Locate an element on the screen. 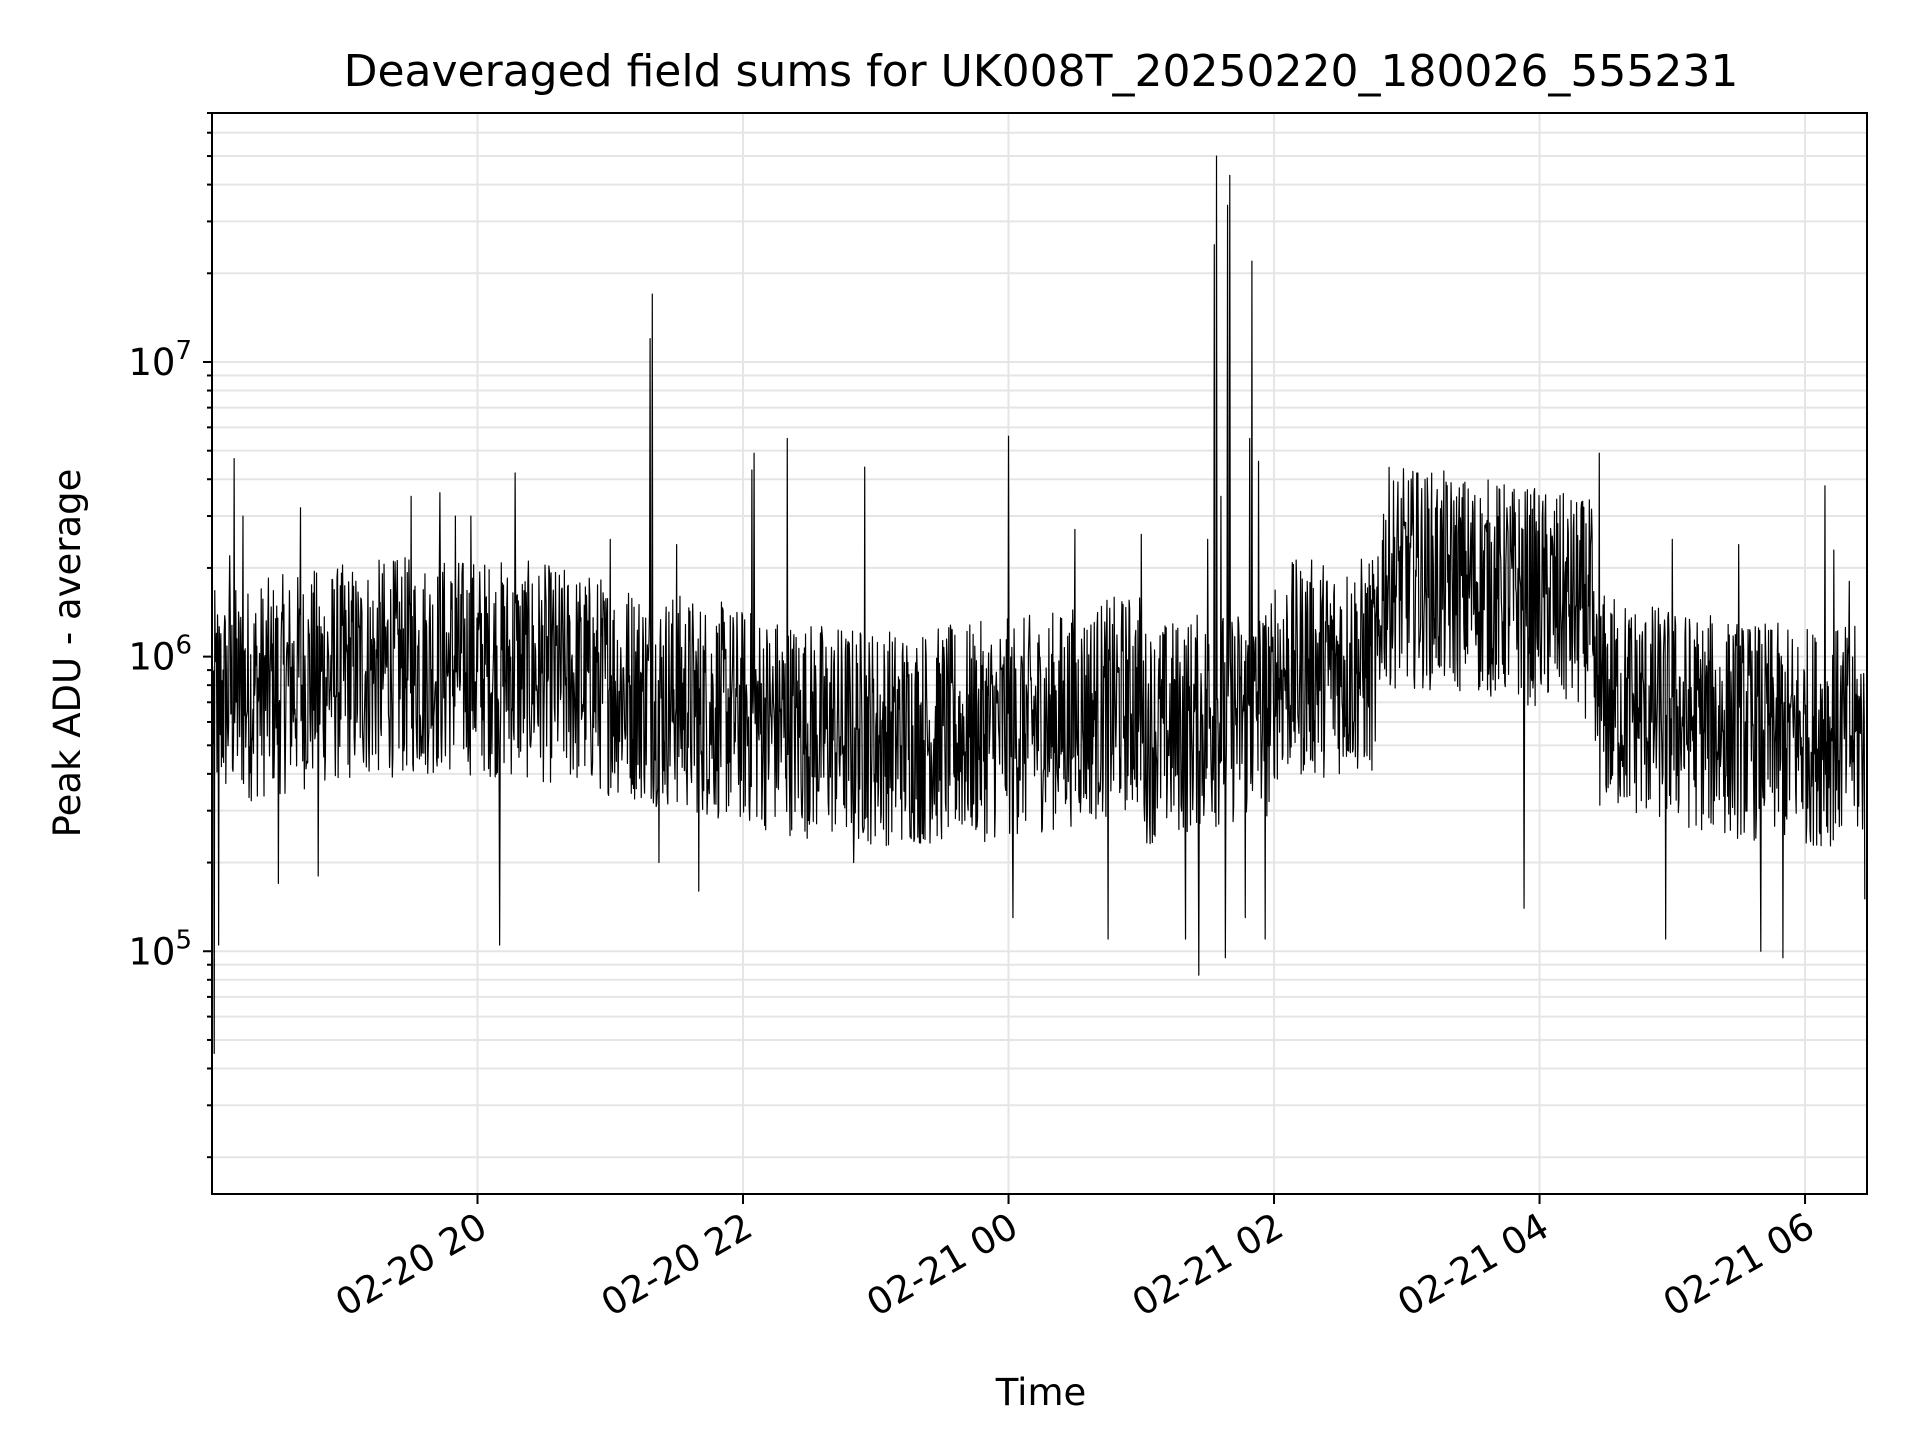 The width and height of the screenshot is (1920, 1440). y-tick-label: 106 is located at coordinates (160, 655).